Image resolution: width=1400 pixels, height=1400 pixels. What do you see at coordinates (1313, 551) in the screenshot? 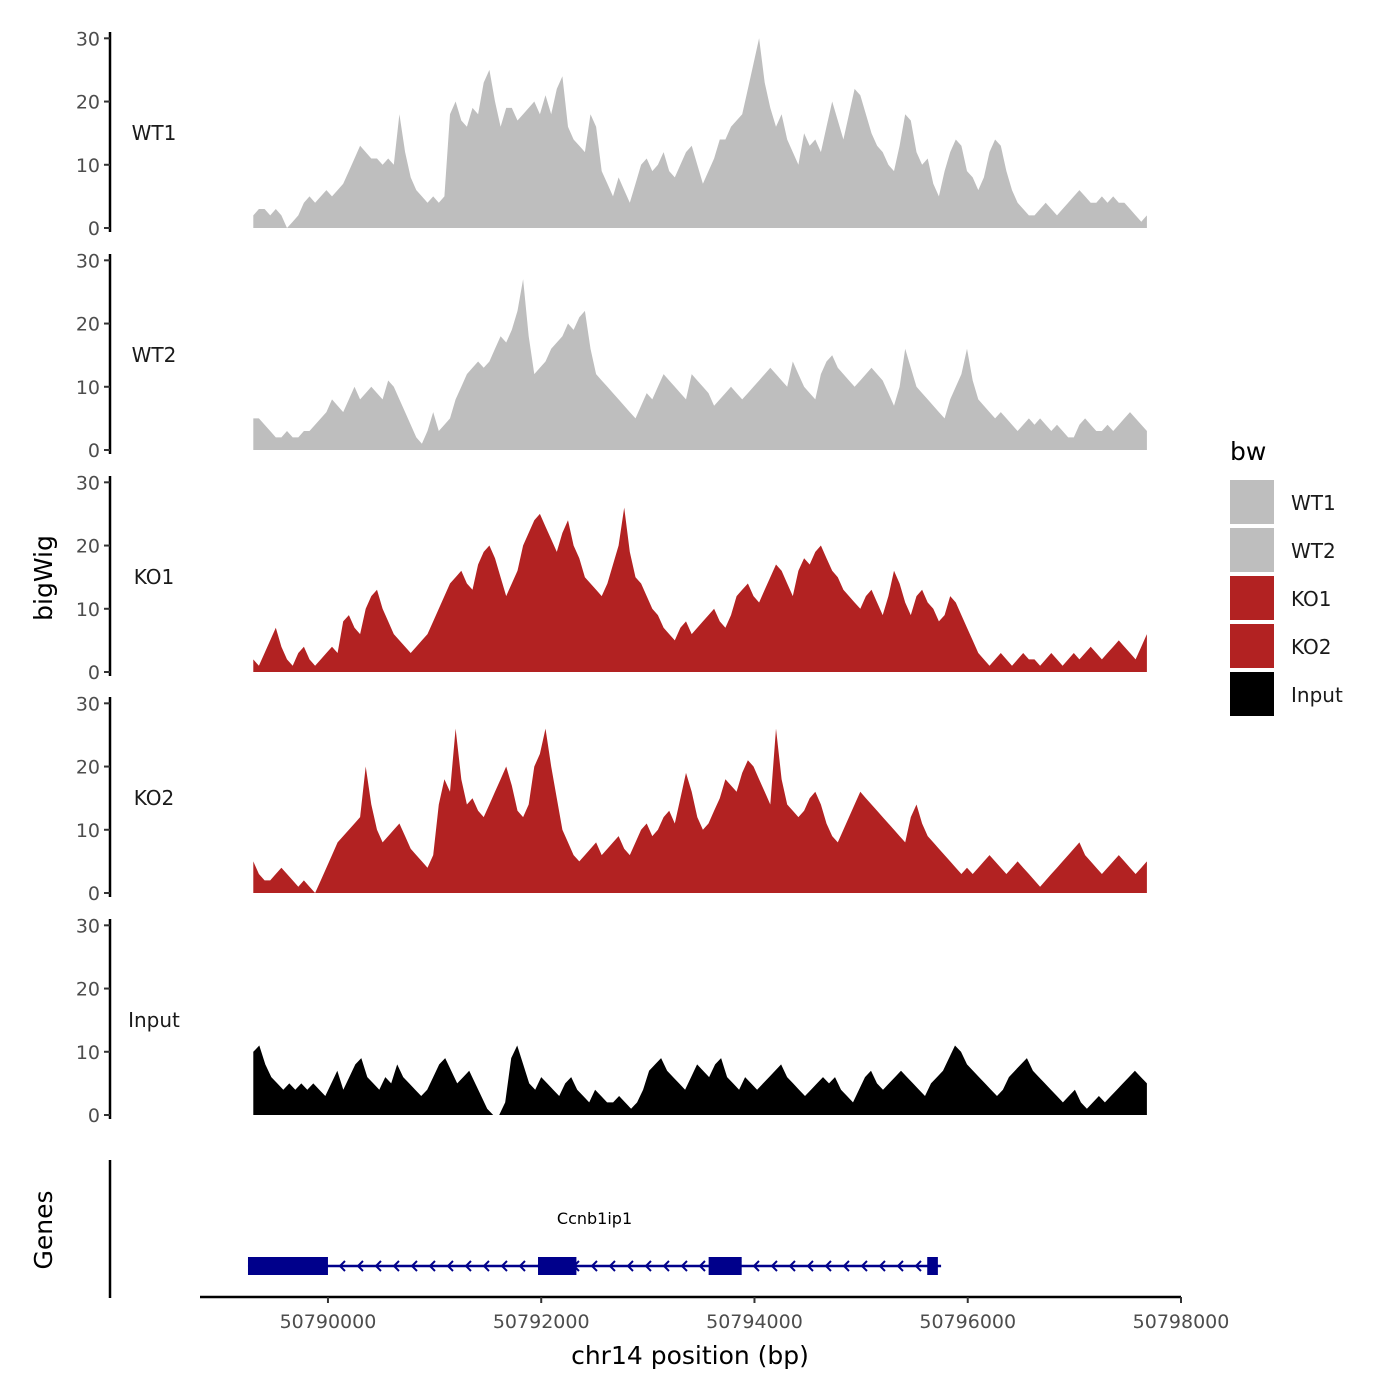
I see `legend-label-wt2: WT2` at bounding box center [1313, 551].